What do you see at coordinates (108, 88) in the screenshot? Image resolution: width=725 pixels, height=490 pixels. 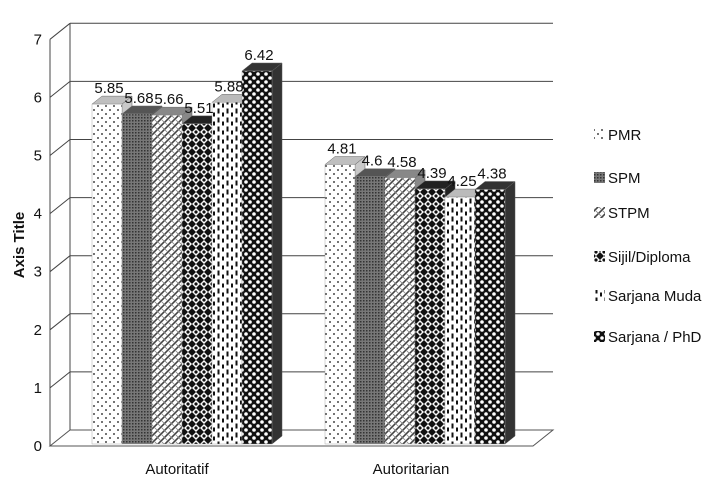 I see `data-label: 5.85` at bounding box center [108, 88].